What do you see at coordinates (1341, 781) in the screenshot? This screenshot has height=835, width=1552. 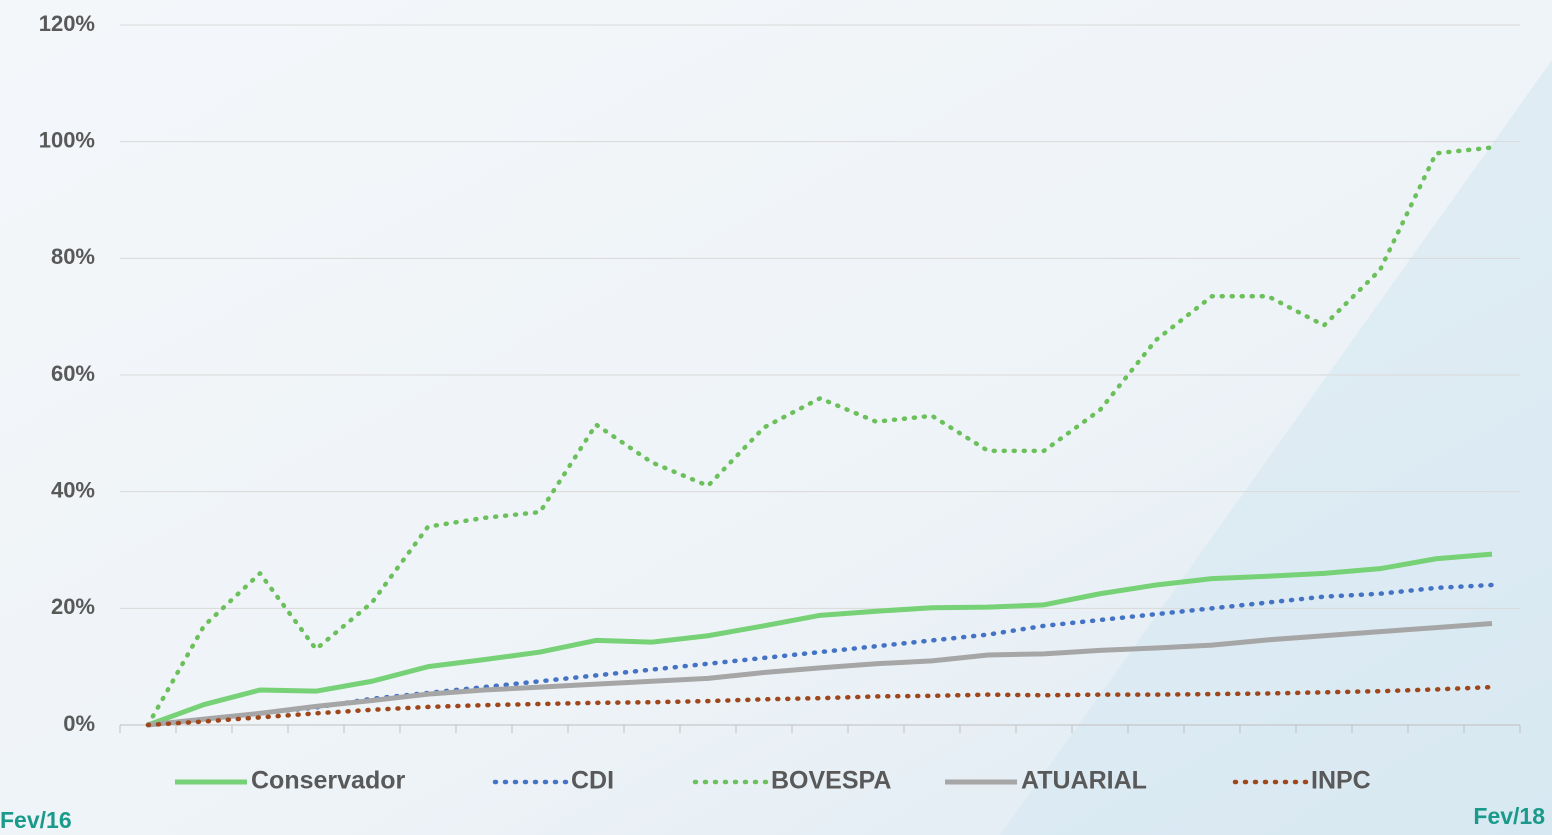 I see `legend-label: INPC` at bounding box center [1341, 781].